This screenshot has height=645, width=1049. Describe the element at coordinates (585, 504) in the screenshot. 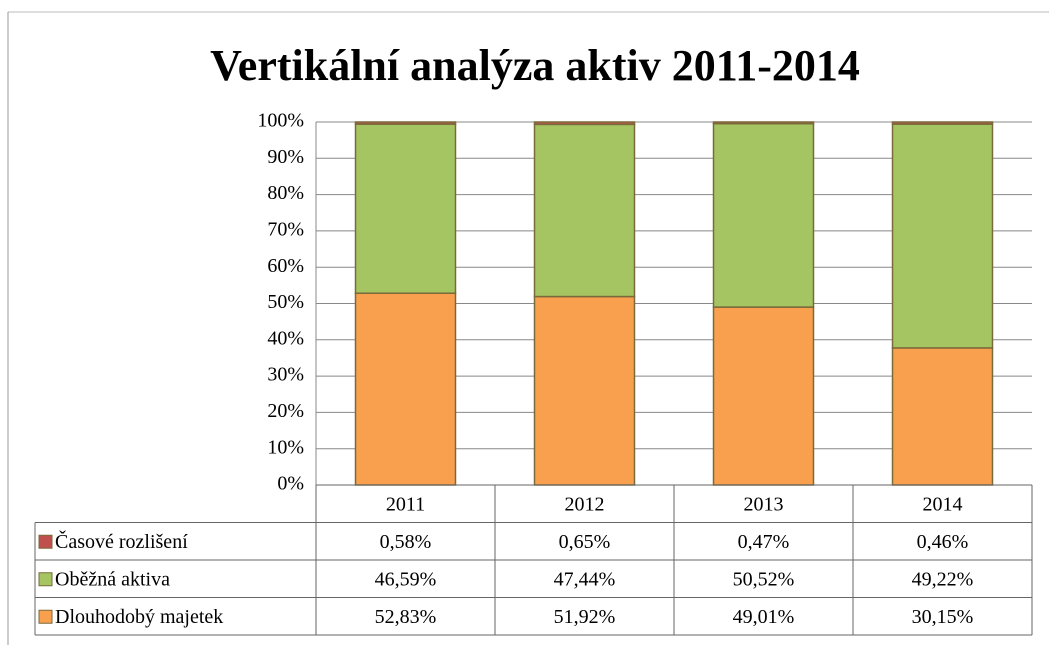

I see `x-tick-label: 2012` at that location.